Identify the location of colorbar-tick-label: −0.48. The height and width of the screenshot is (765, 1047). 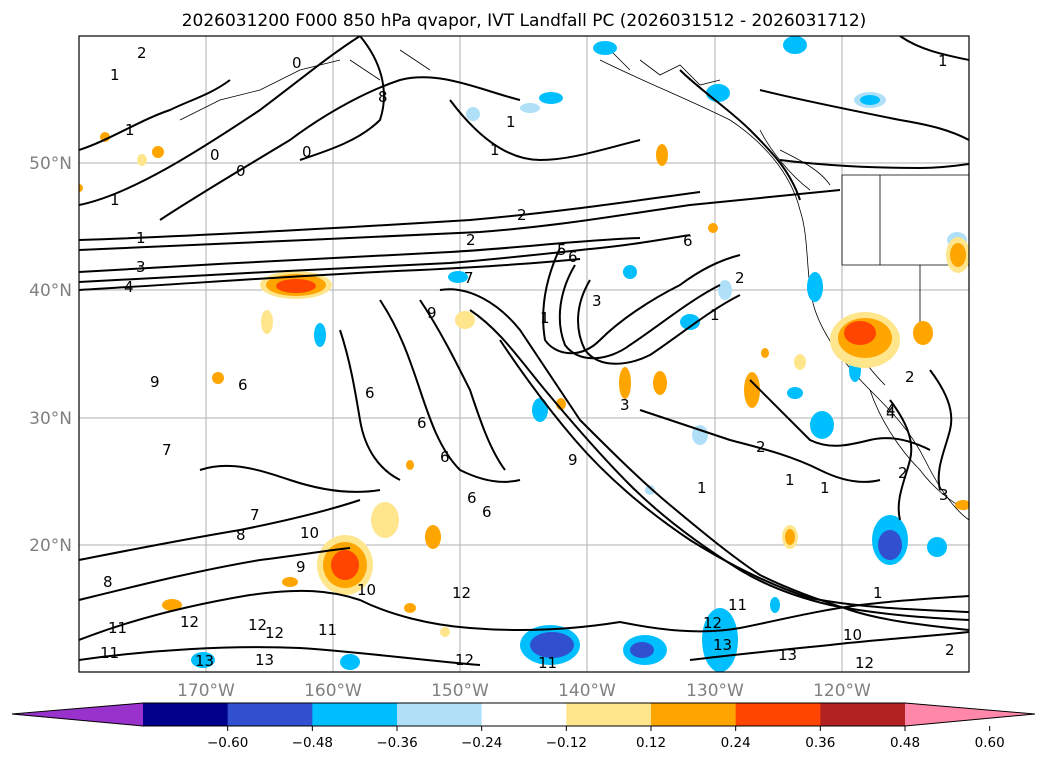
(312, 743).